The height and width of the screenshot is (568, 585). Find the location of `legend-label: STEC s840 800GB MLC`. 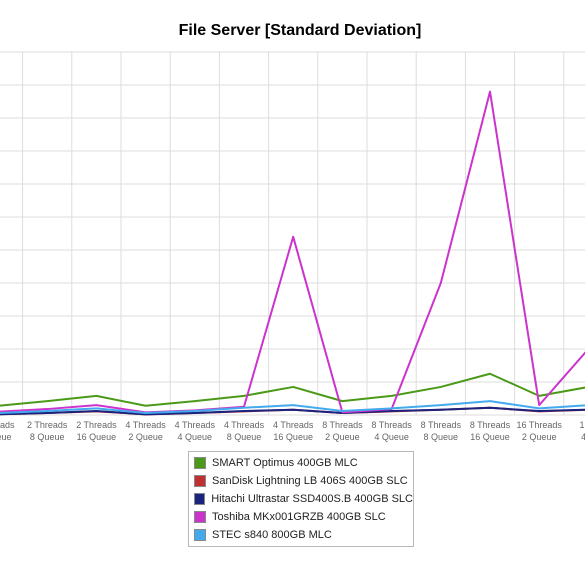

legend-label: STEC s840 800GB MLC is located at coordinates (272, 535).